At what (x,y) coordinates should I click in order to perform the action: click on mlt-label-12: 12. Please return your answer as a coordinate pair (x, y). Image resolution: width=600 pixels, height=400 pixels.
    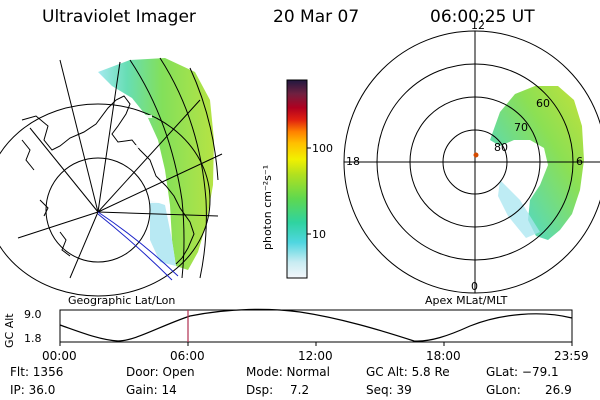
    Looking at the image, I should click on (478, 25).